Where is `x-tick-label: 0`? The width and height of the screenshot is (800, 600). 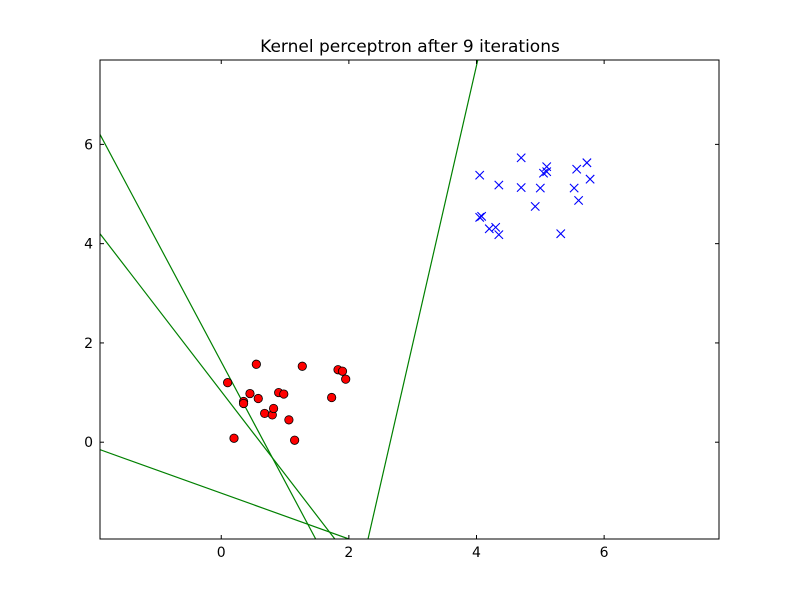 x-tick-label: 0 is located at coordinates (221, 553).